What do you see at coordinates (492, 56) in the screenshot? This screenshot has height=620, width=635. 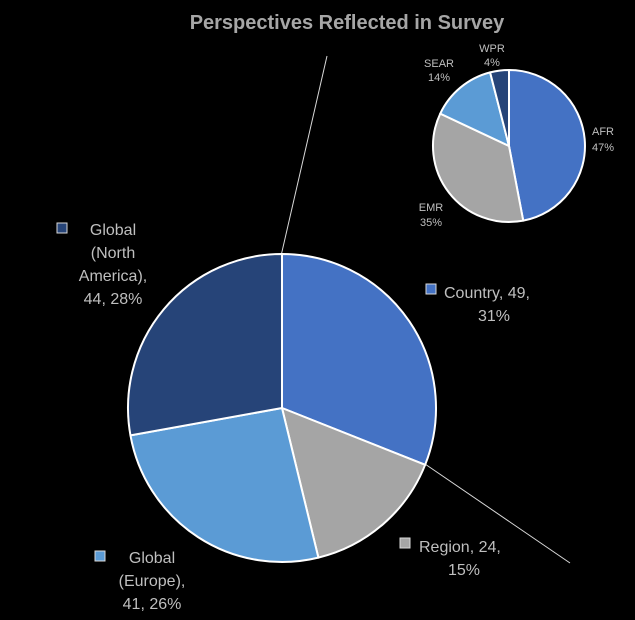 I see `sub-label-wpr: WPR 4%` at bounding box center [492, 56].